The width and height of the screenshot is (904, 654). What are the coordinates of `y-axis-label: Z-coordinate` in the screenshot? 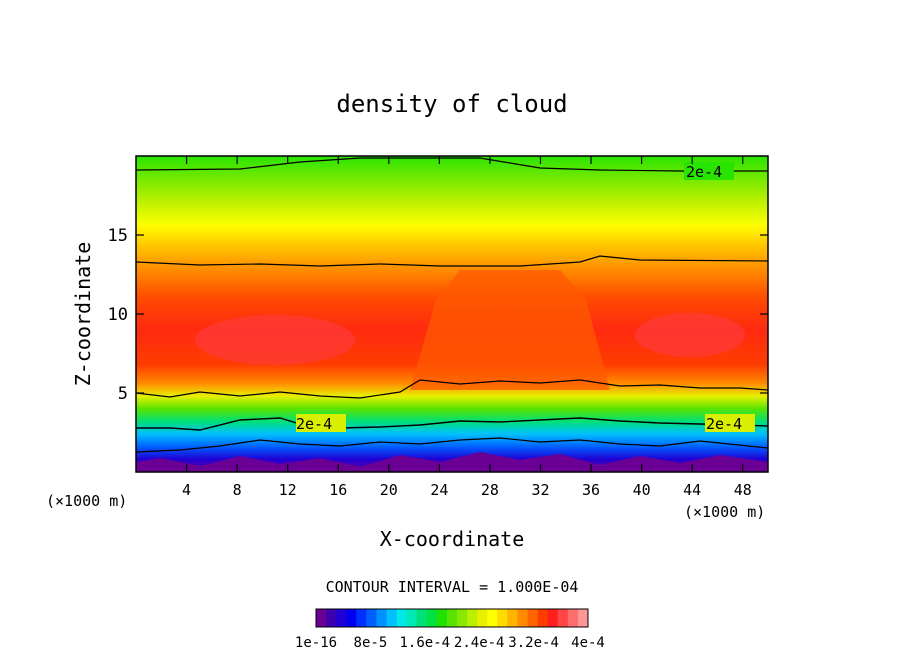 It's located at (83, 314).